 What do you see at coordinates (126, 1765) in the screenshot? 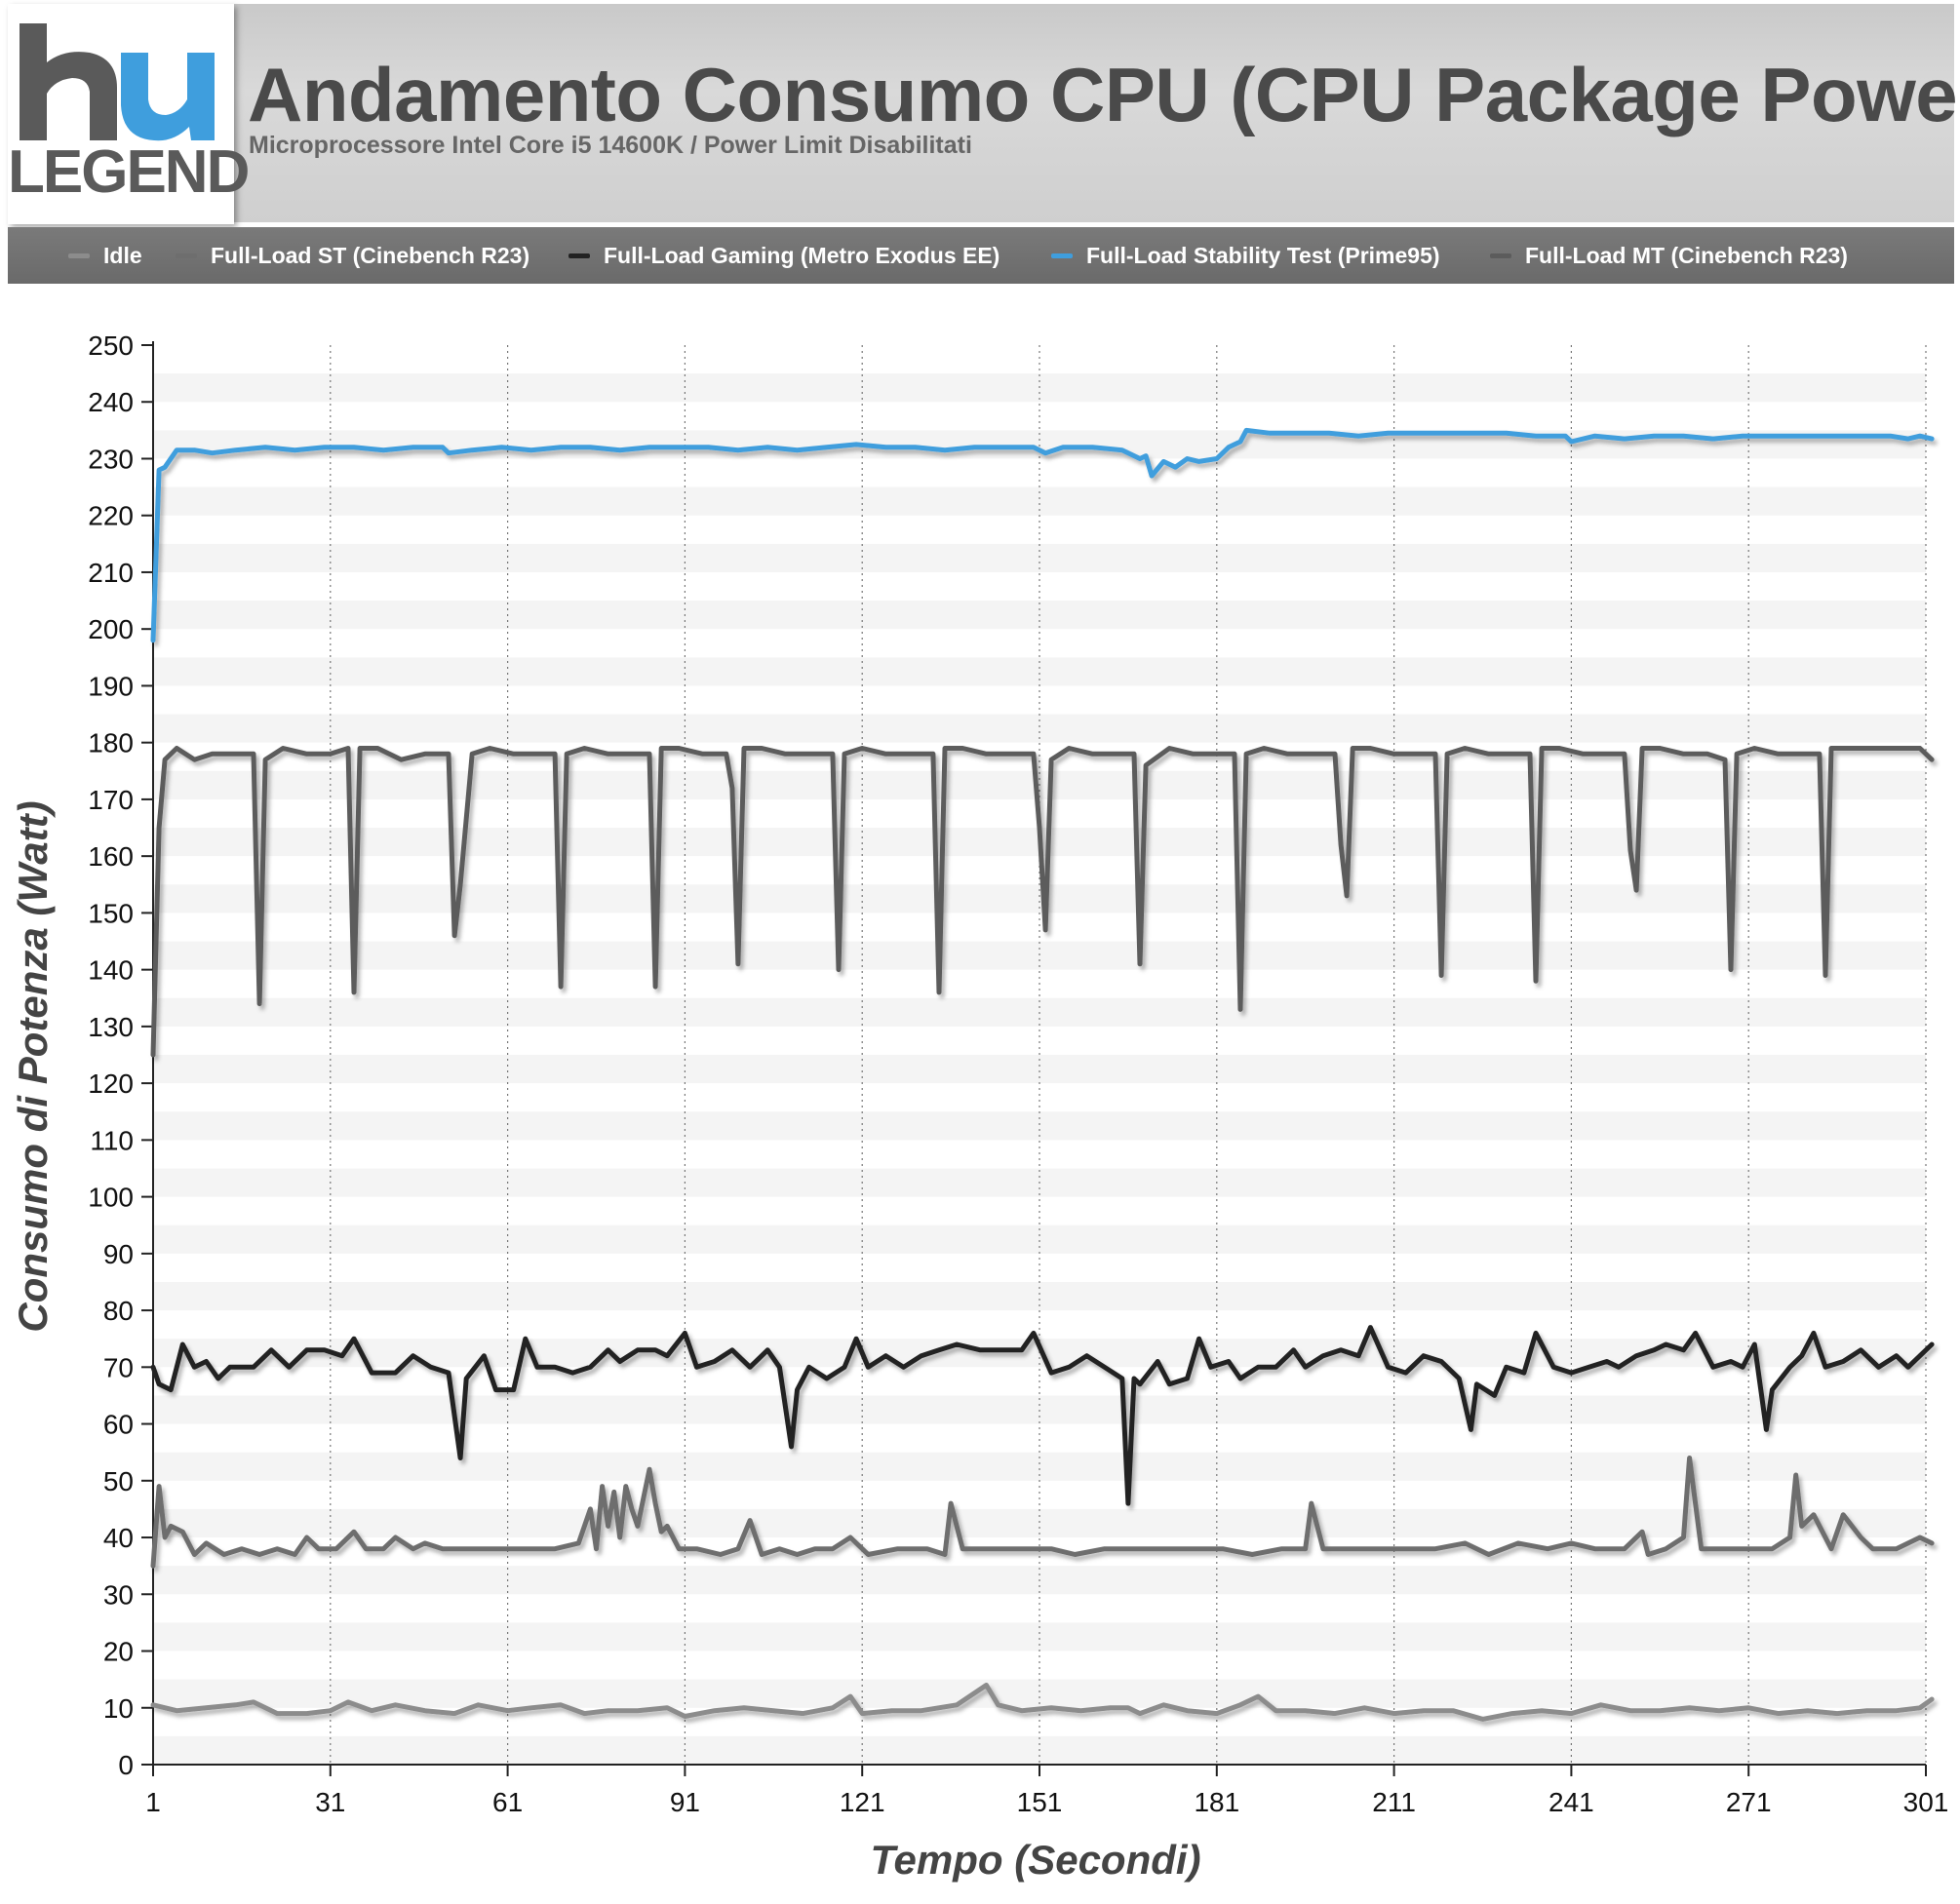
I see `y-tick-label: 0` at bounding box center [126, 1765].